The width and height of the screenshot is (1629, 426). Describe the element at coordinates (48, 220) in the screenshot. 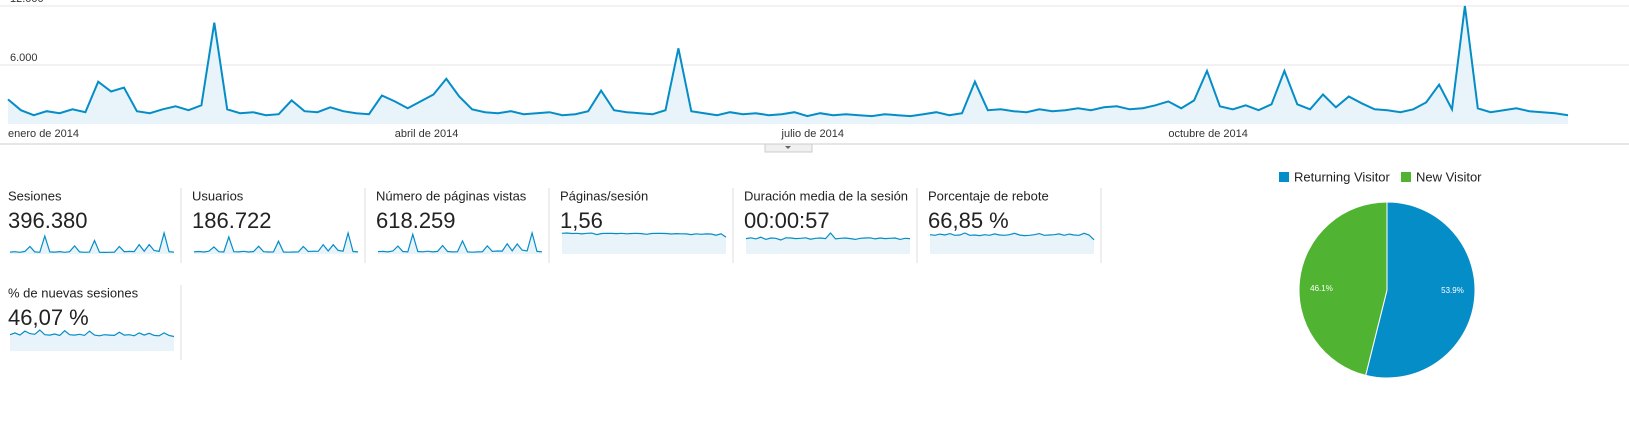

I see `metric-value: 396.380` at that location.